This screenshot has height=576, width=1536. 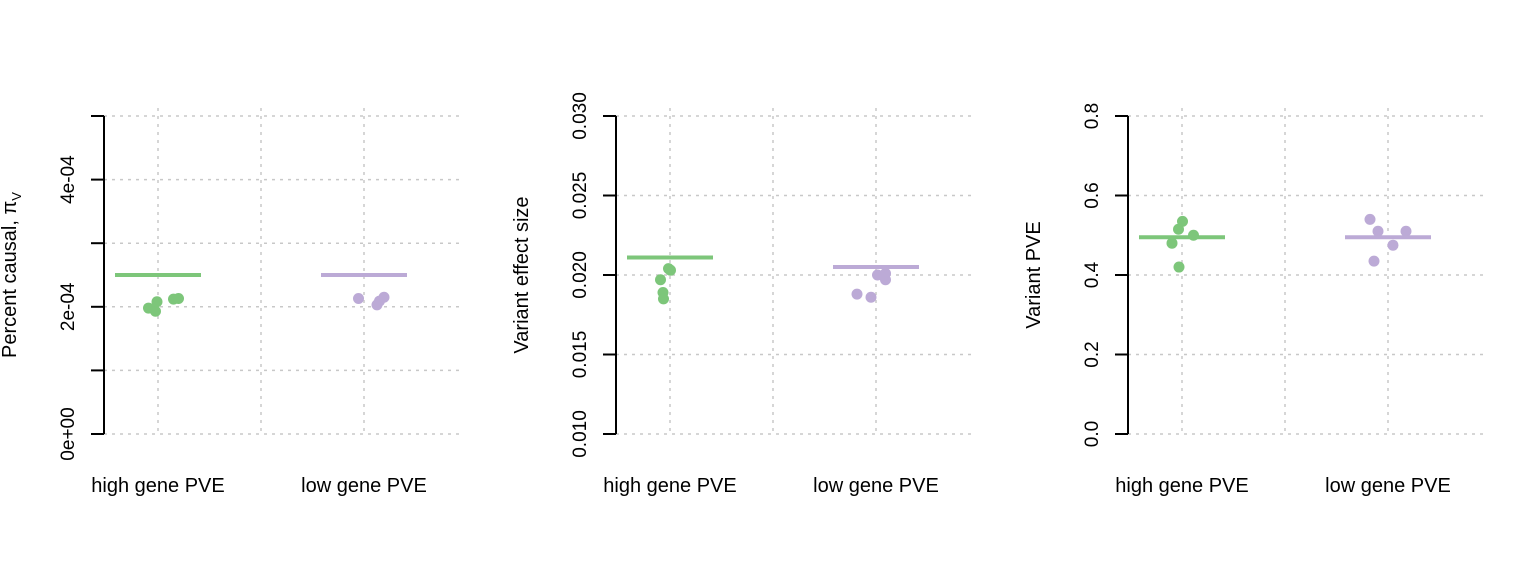 I want to click on y-tick-label: 0.020, so click(x=580, y=275).